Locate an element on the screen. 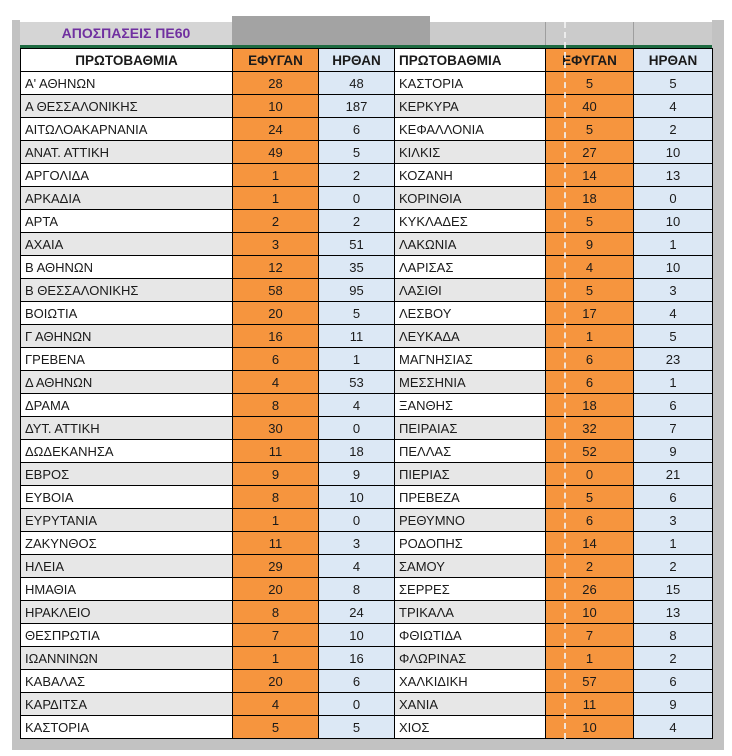  right-irthan-header: ΗΡΘΑΝ is located at coordinates (673, 60).